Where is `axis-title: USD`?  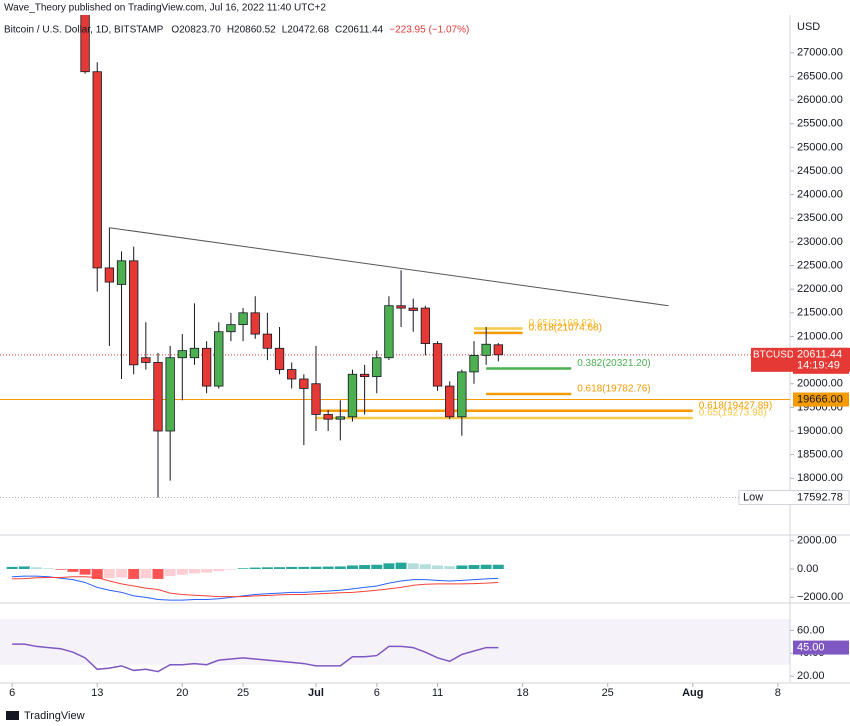
axis-title: USD is located at coordinates (808, 27).